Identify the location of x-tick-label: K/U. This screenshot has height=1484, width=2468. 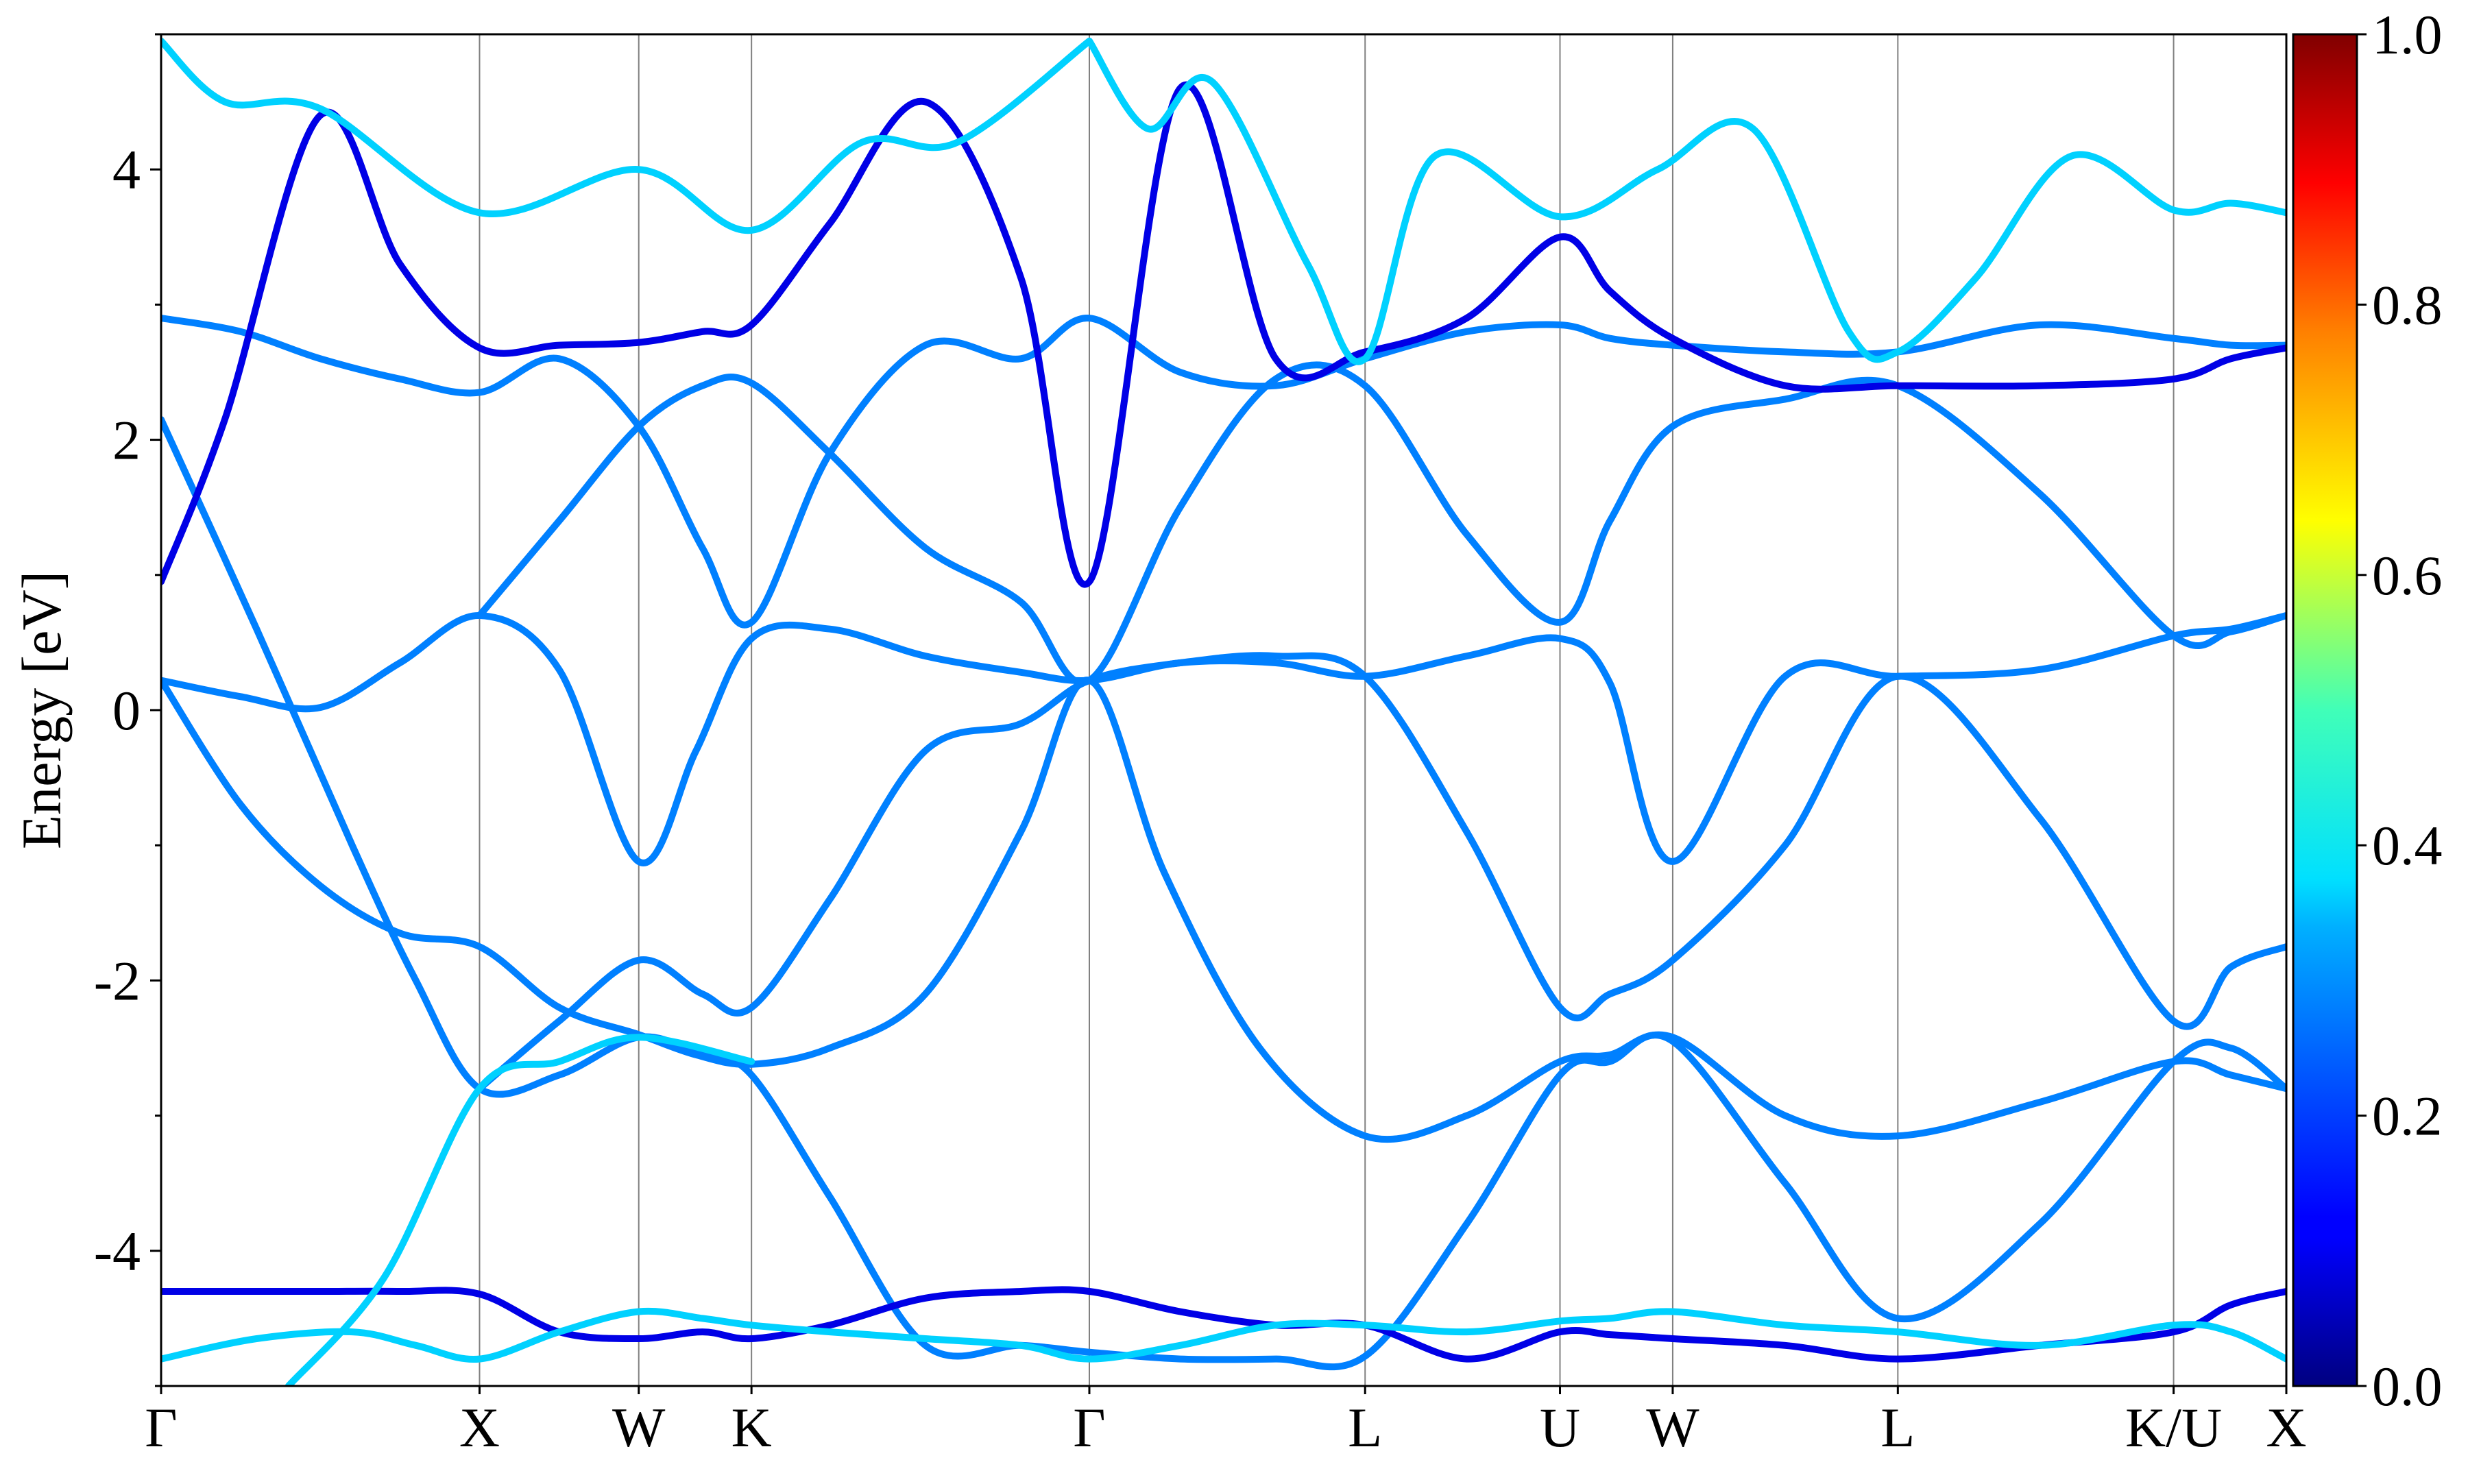
(2174, 1428).